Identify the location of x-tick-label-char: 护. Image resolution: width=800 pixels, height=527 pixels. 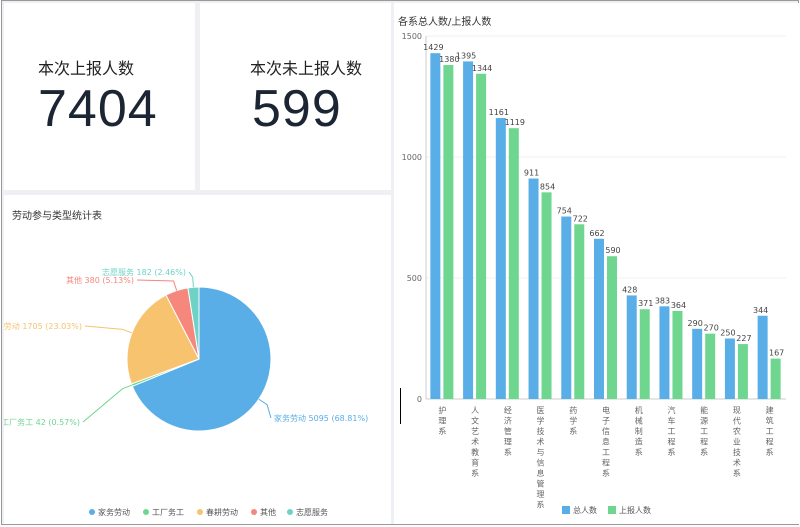
(442, 410).